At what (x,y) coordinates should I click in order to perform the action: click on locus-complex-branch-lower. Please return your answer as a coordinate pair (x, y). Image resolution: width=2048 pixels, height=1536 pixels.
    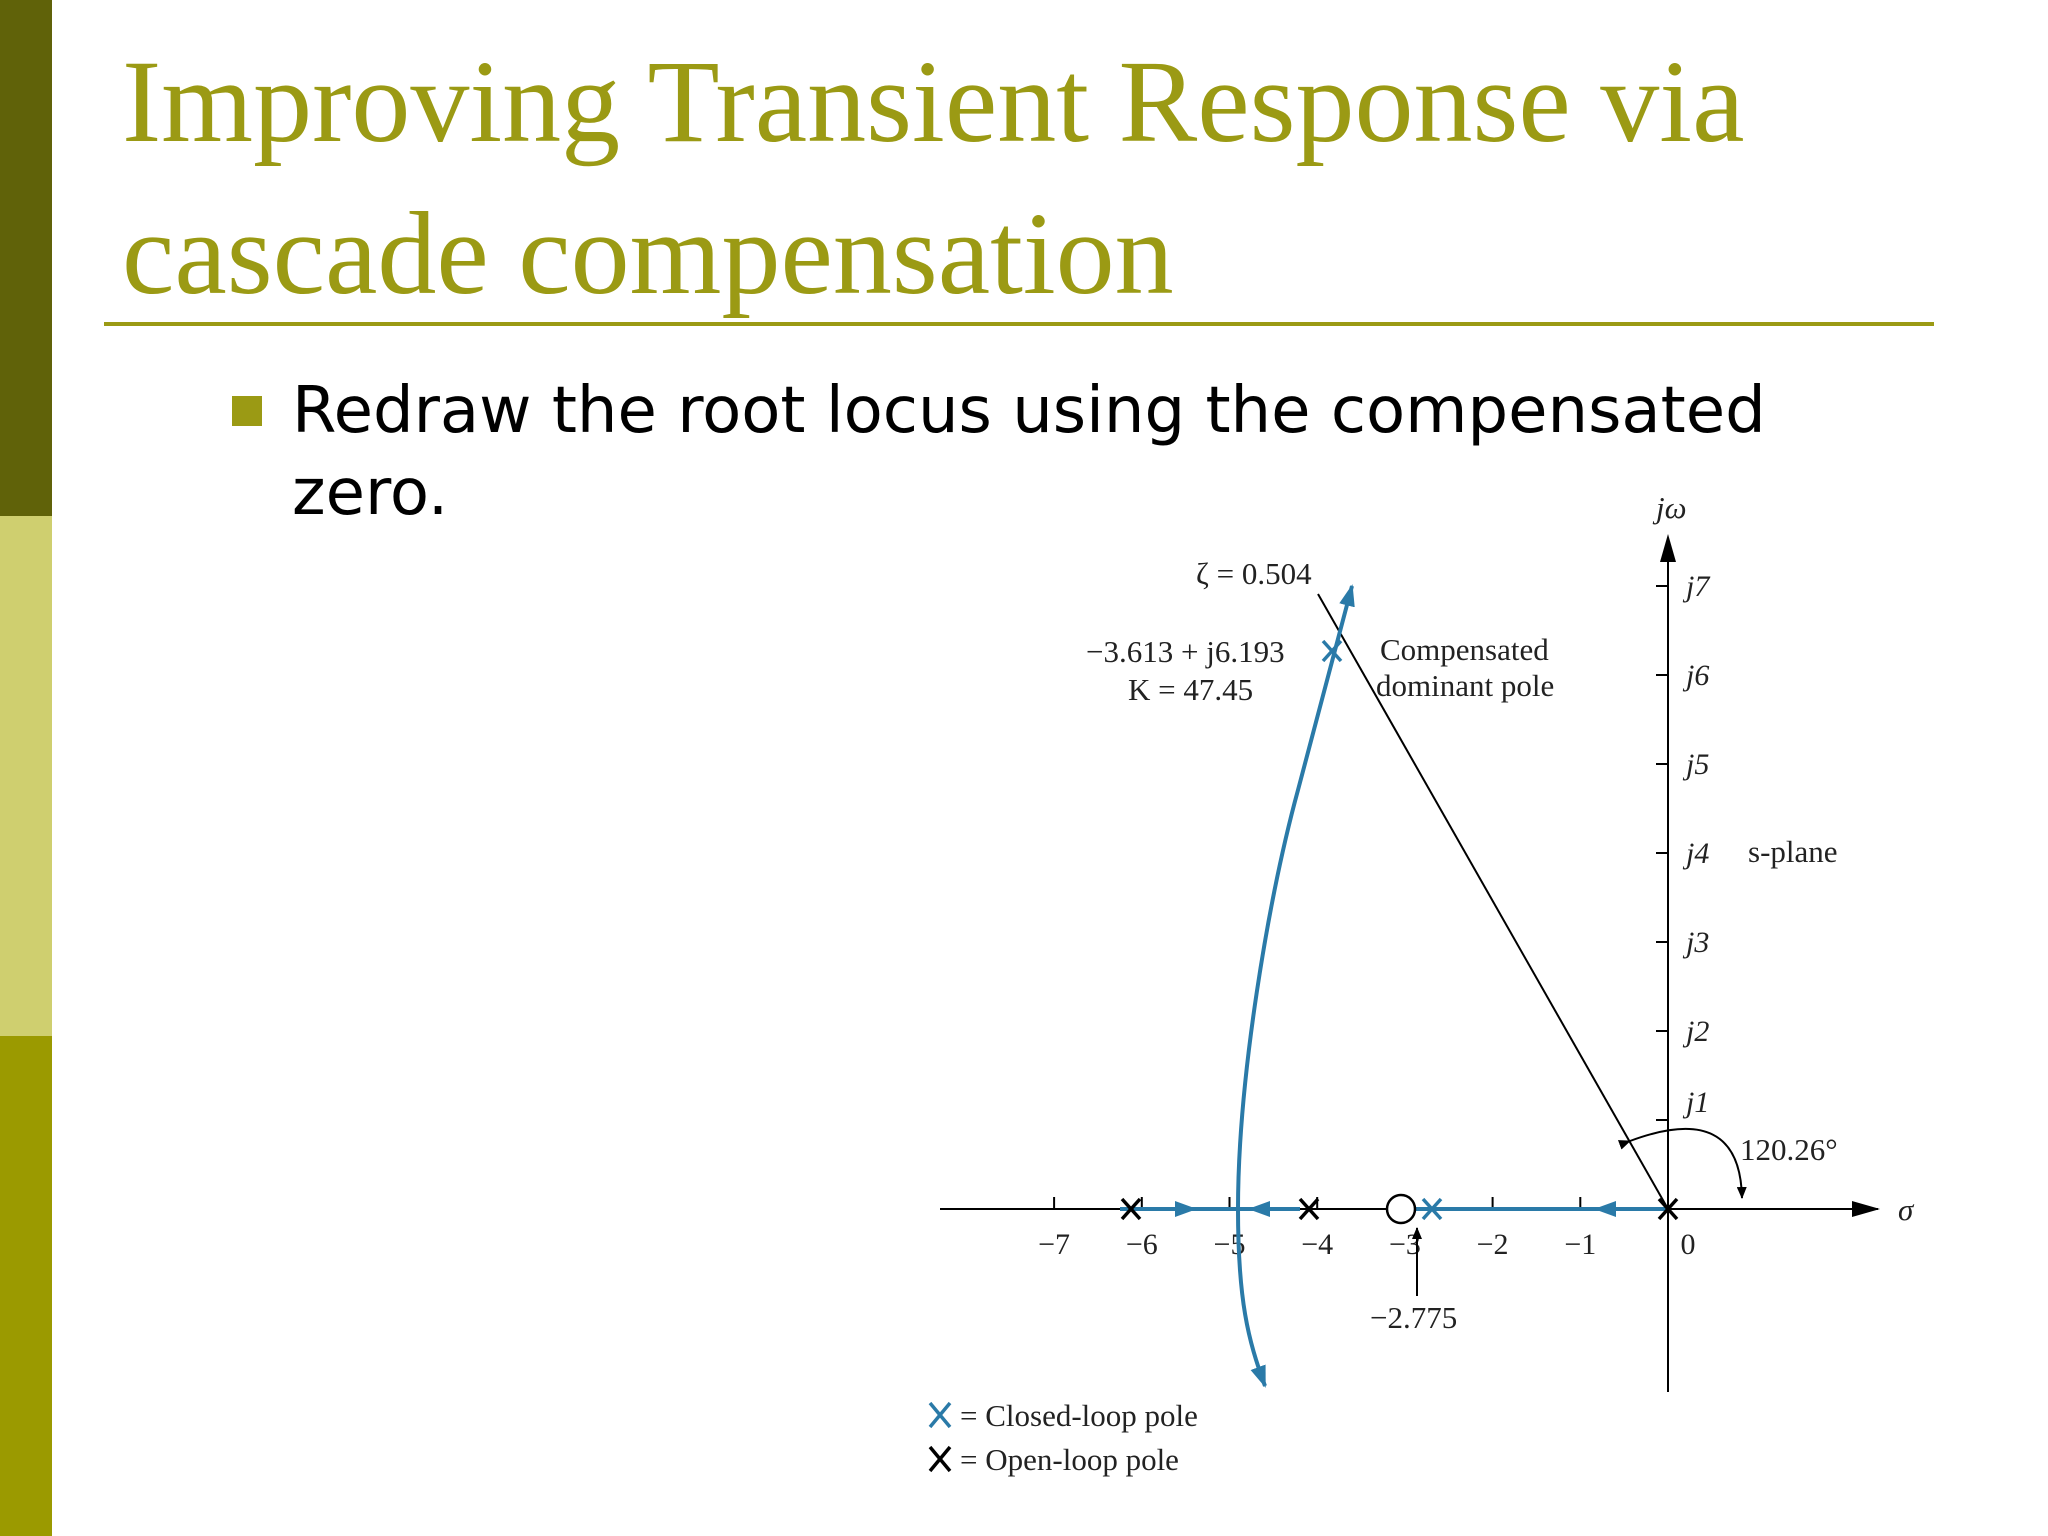
    Looking at the image, I should click on (1251, 1298).